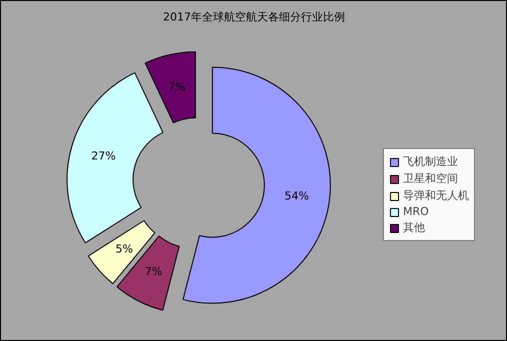 This screenshot has height=341, width=507. What do you see at coordinates (103, 155) in the screenshot?
I see `data-label: 27%` at bounding box center [103, 155].